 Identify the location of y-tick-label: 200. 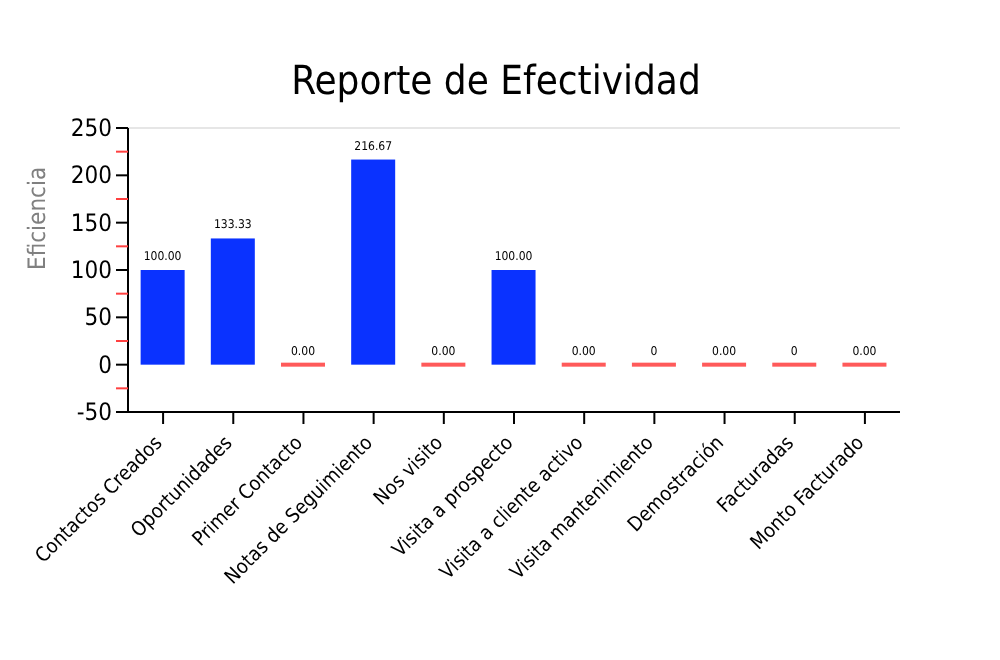
(91, 175).